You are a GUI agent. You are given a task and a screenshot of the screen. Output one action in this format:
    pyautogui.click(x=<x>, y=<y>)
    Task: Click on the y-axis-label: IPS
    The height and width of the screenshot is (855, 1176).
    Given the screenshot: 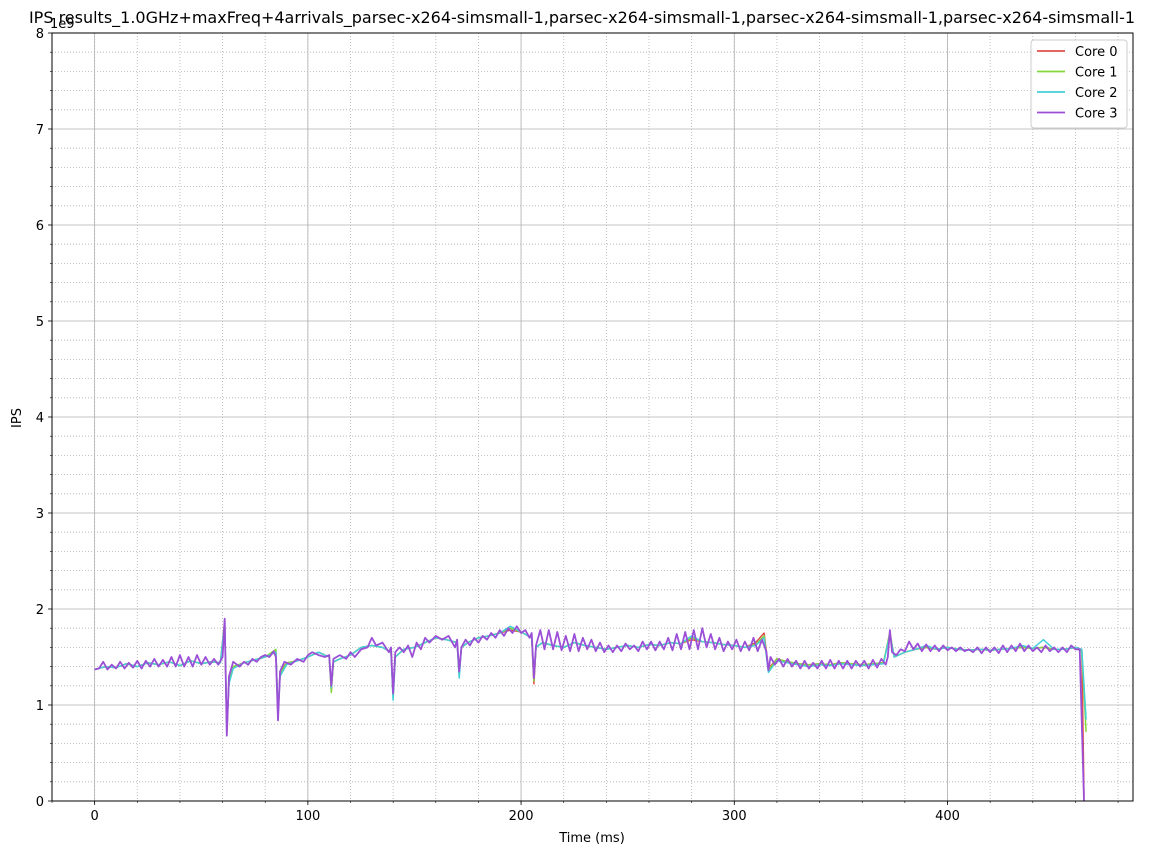 What is the action you would take?
    pyautogui.click(x=17, y=418)
    